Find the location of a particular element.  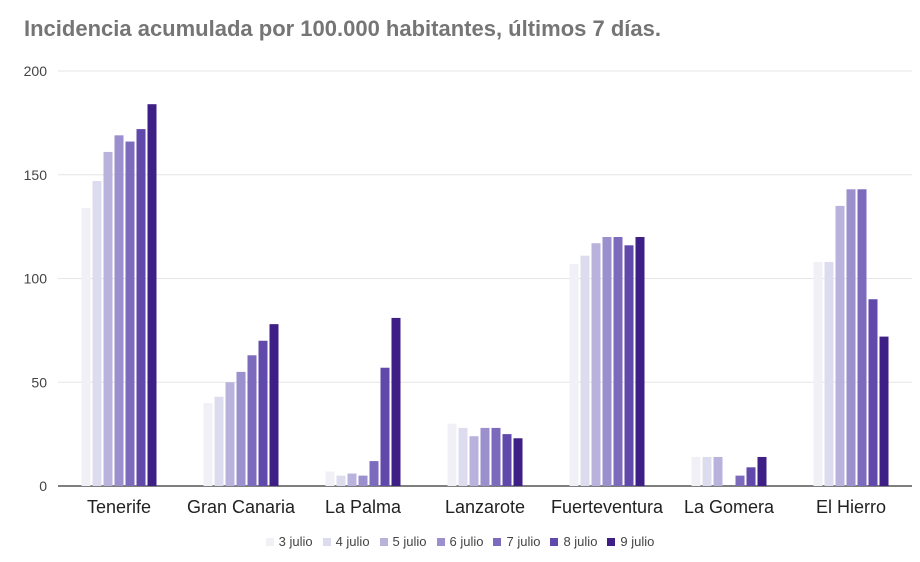

bar-la-gomera-3-julio is located at coordinates (696, 471).